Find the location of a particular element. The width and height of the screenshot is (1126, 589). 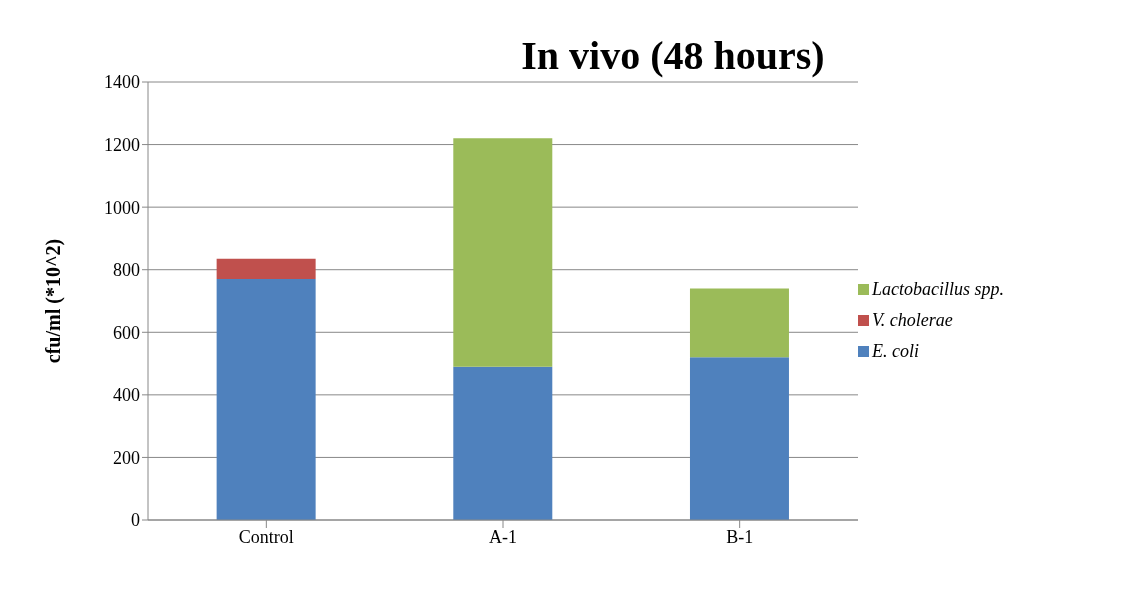

y-tick-label: 600 is located at coordinates (126, 332).